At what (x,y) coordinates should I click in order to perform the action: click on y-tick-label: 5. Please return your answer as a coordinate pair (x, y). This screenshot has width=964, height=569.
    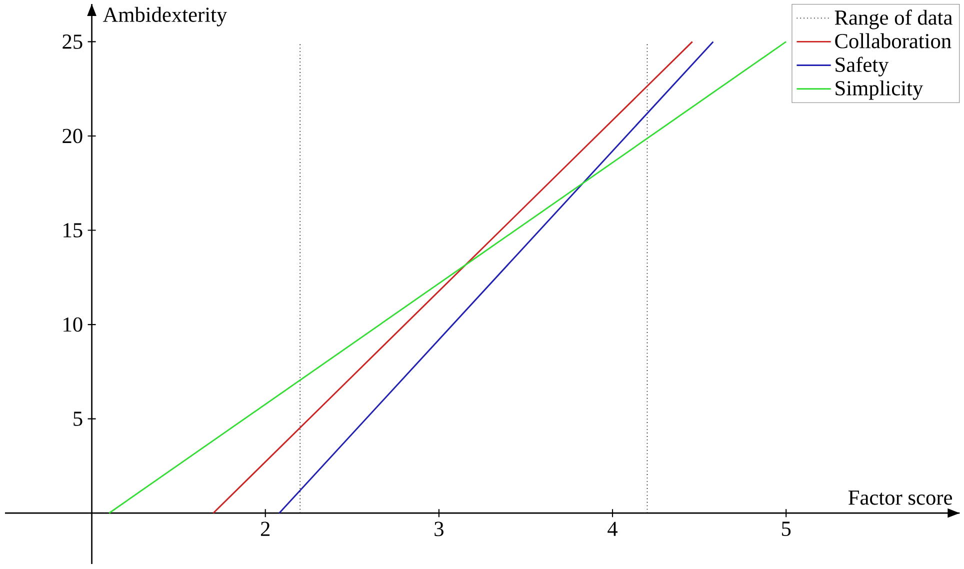
    Looking at the image, I should click on (78, 419).